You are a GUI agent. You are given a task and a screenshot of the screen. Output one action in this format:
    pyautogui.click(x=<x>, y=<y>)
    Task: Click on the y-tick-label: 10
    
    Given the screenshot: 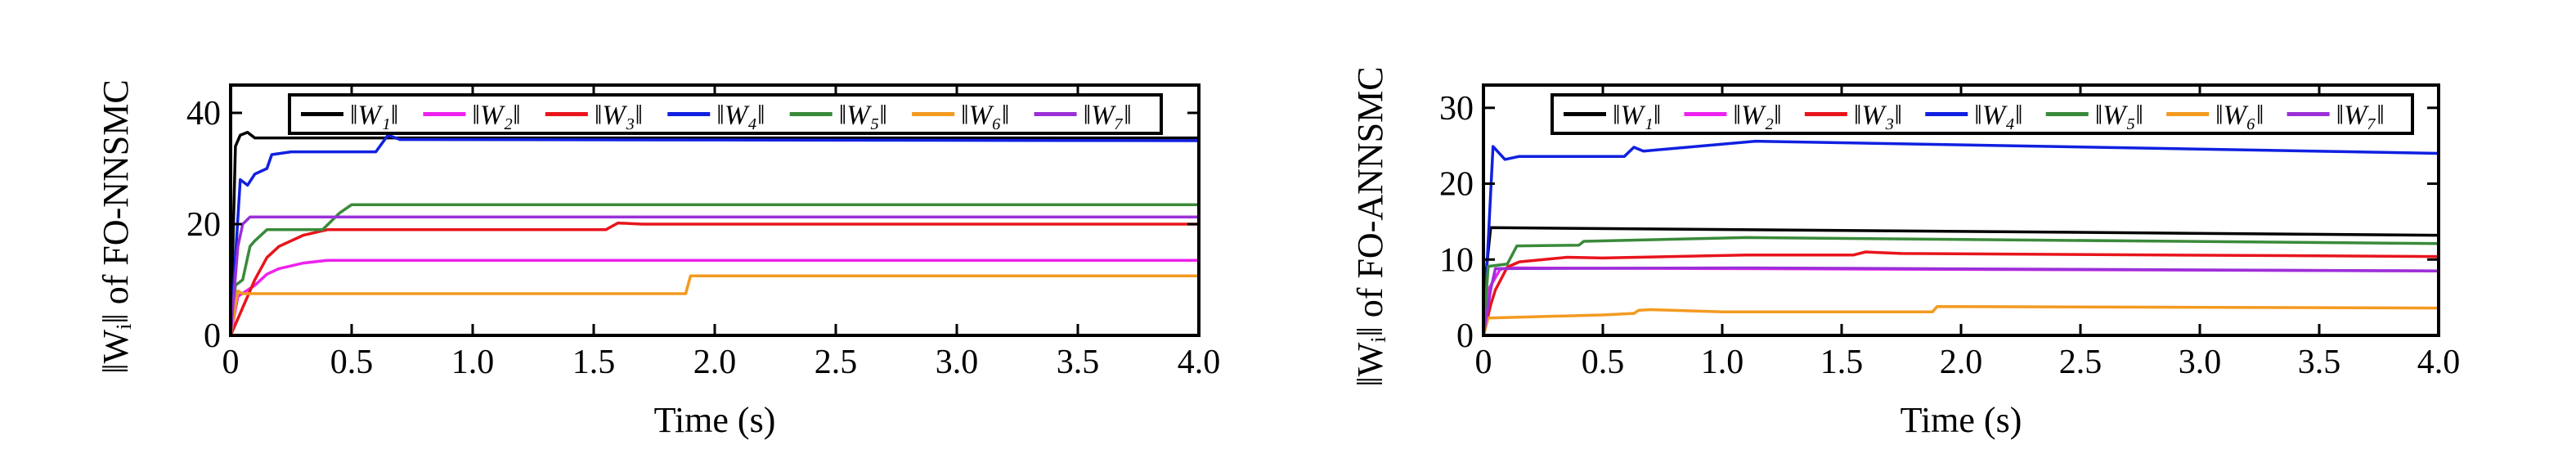 What is the action you would take?
    pyautogui.click(x=1457, y=260)
    